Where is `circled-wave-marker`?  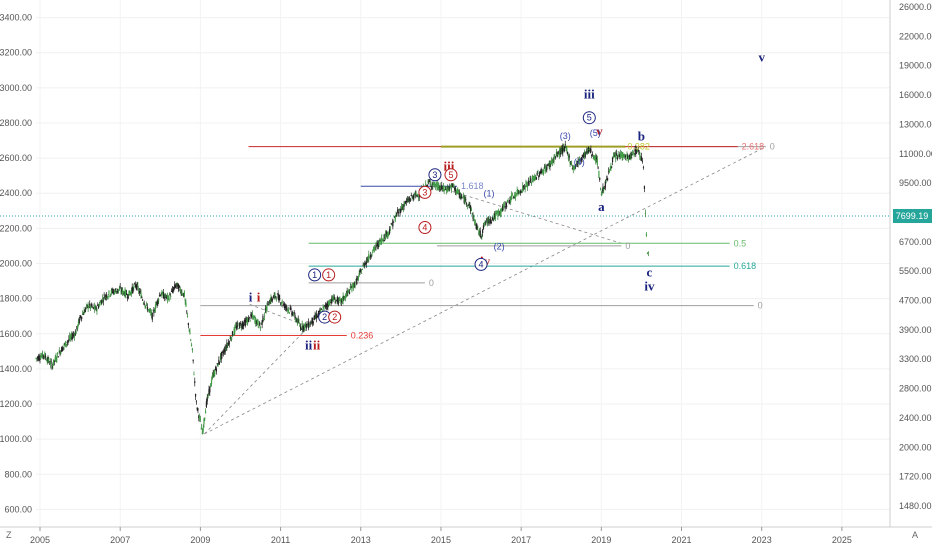
circled-wave-marker is located at coordinates (451, 175).